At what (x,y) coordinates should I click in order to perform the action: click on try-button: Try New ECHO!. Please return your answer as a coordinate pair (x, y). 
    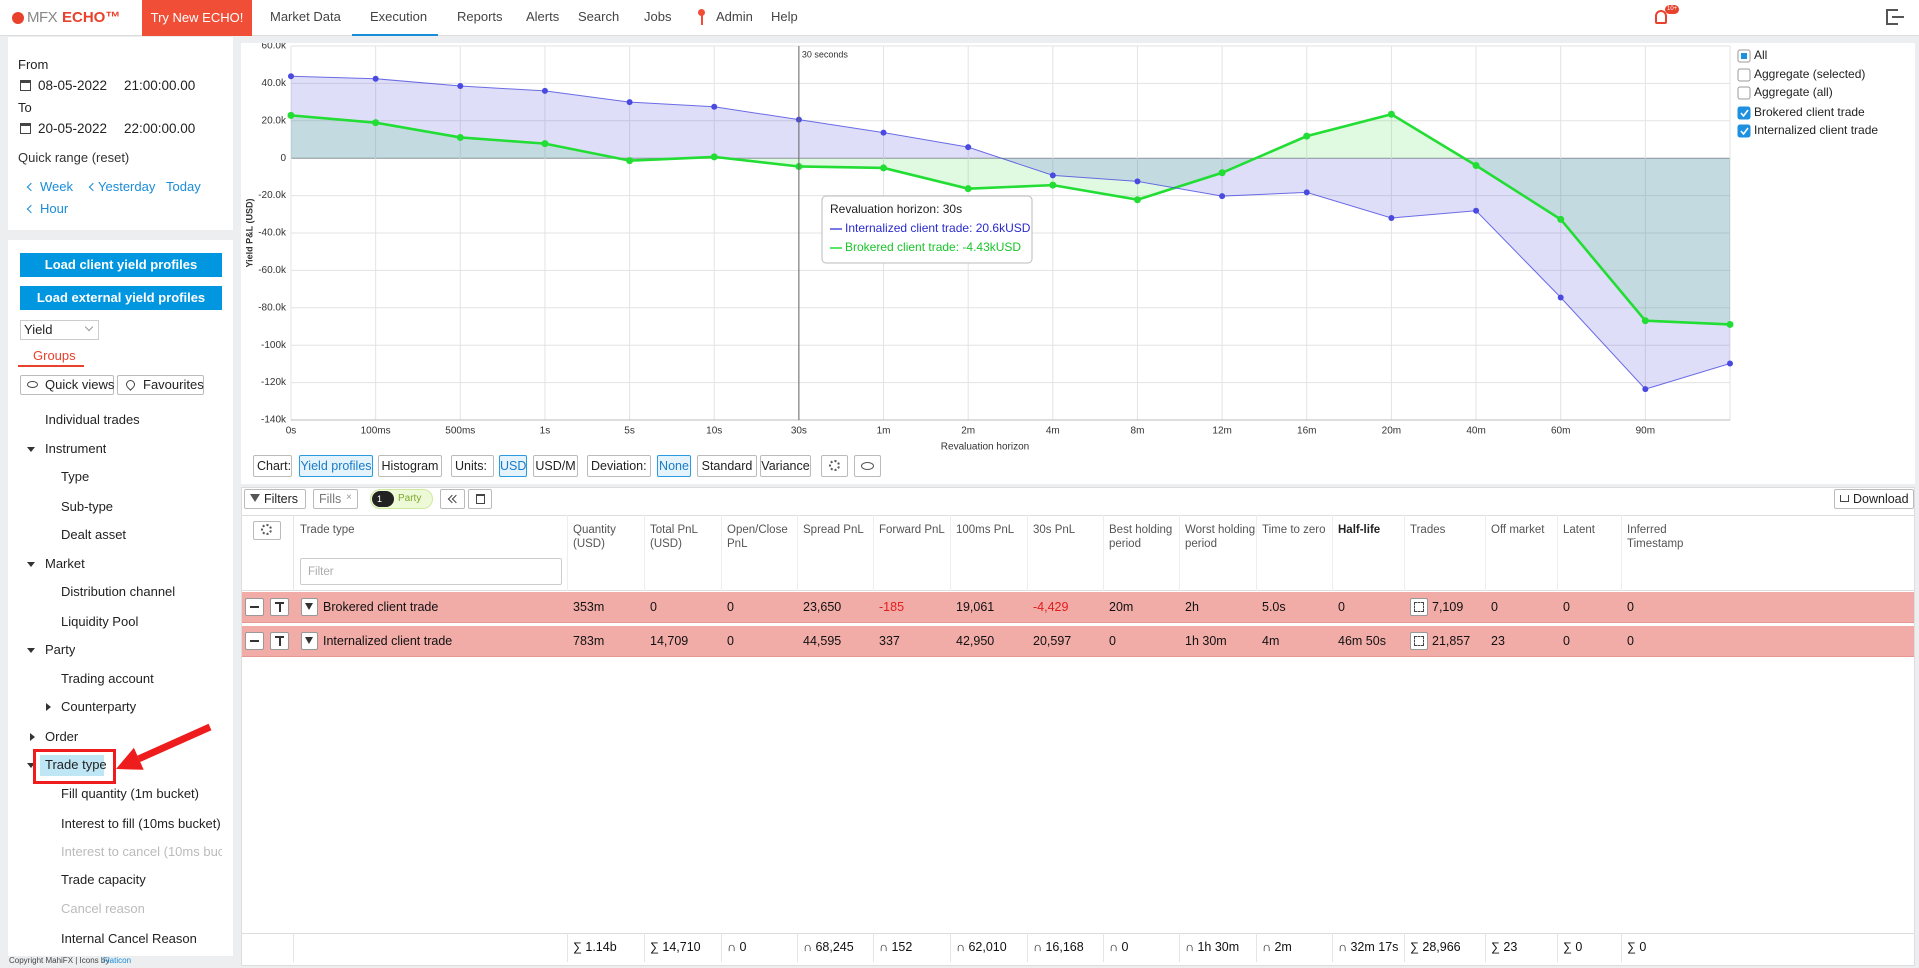
    Looking at the image, I should click on (197, 18).